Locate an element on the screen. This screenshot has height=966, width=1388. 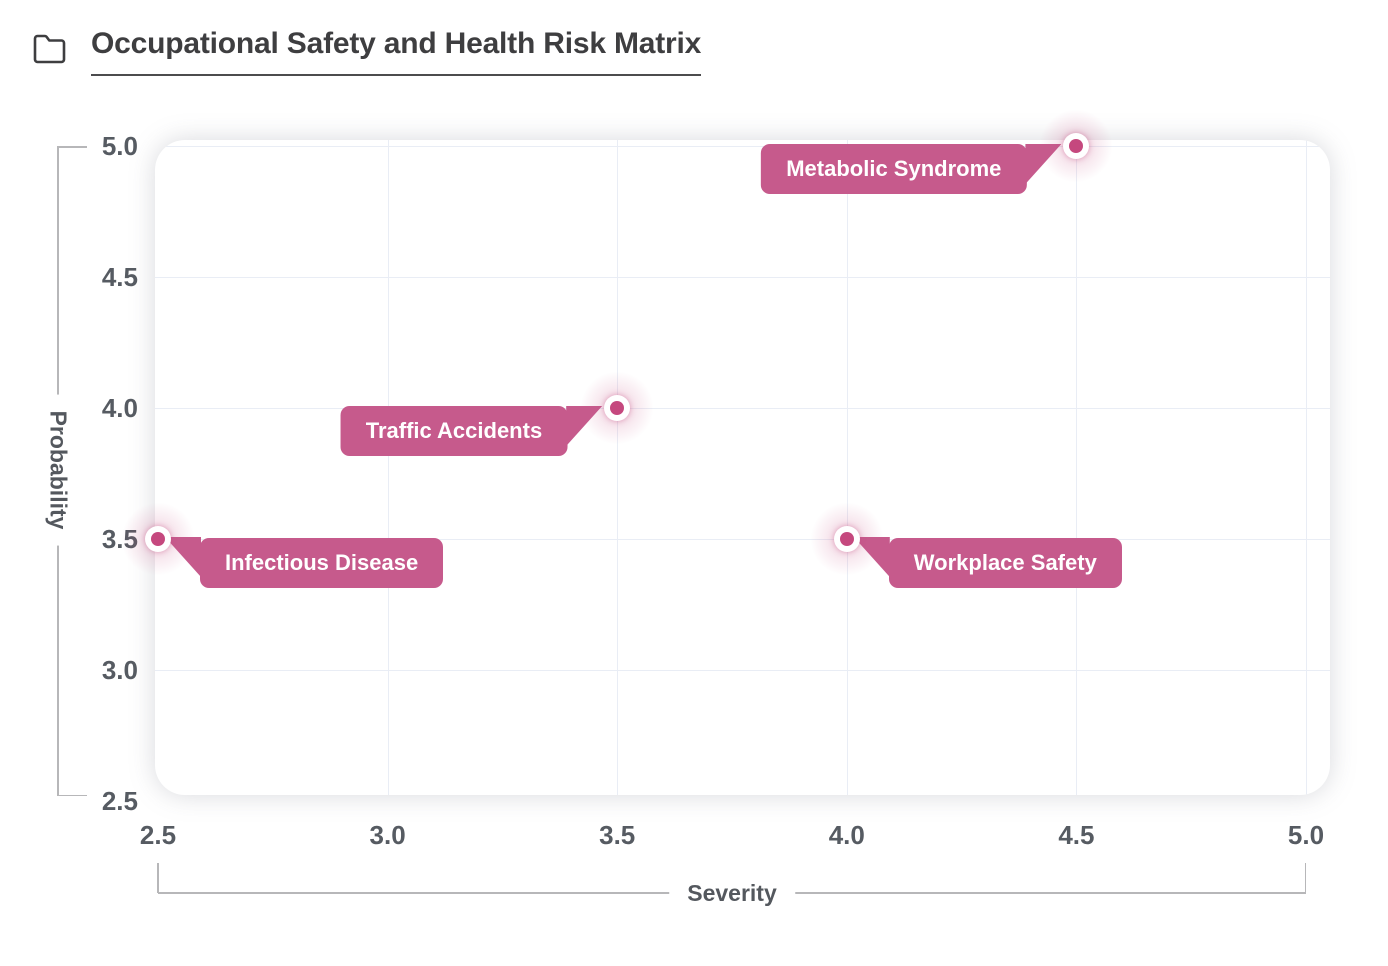
y-tick-label: 3.5 is located at coordinates (88, 539).